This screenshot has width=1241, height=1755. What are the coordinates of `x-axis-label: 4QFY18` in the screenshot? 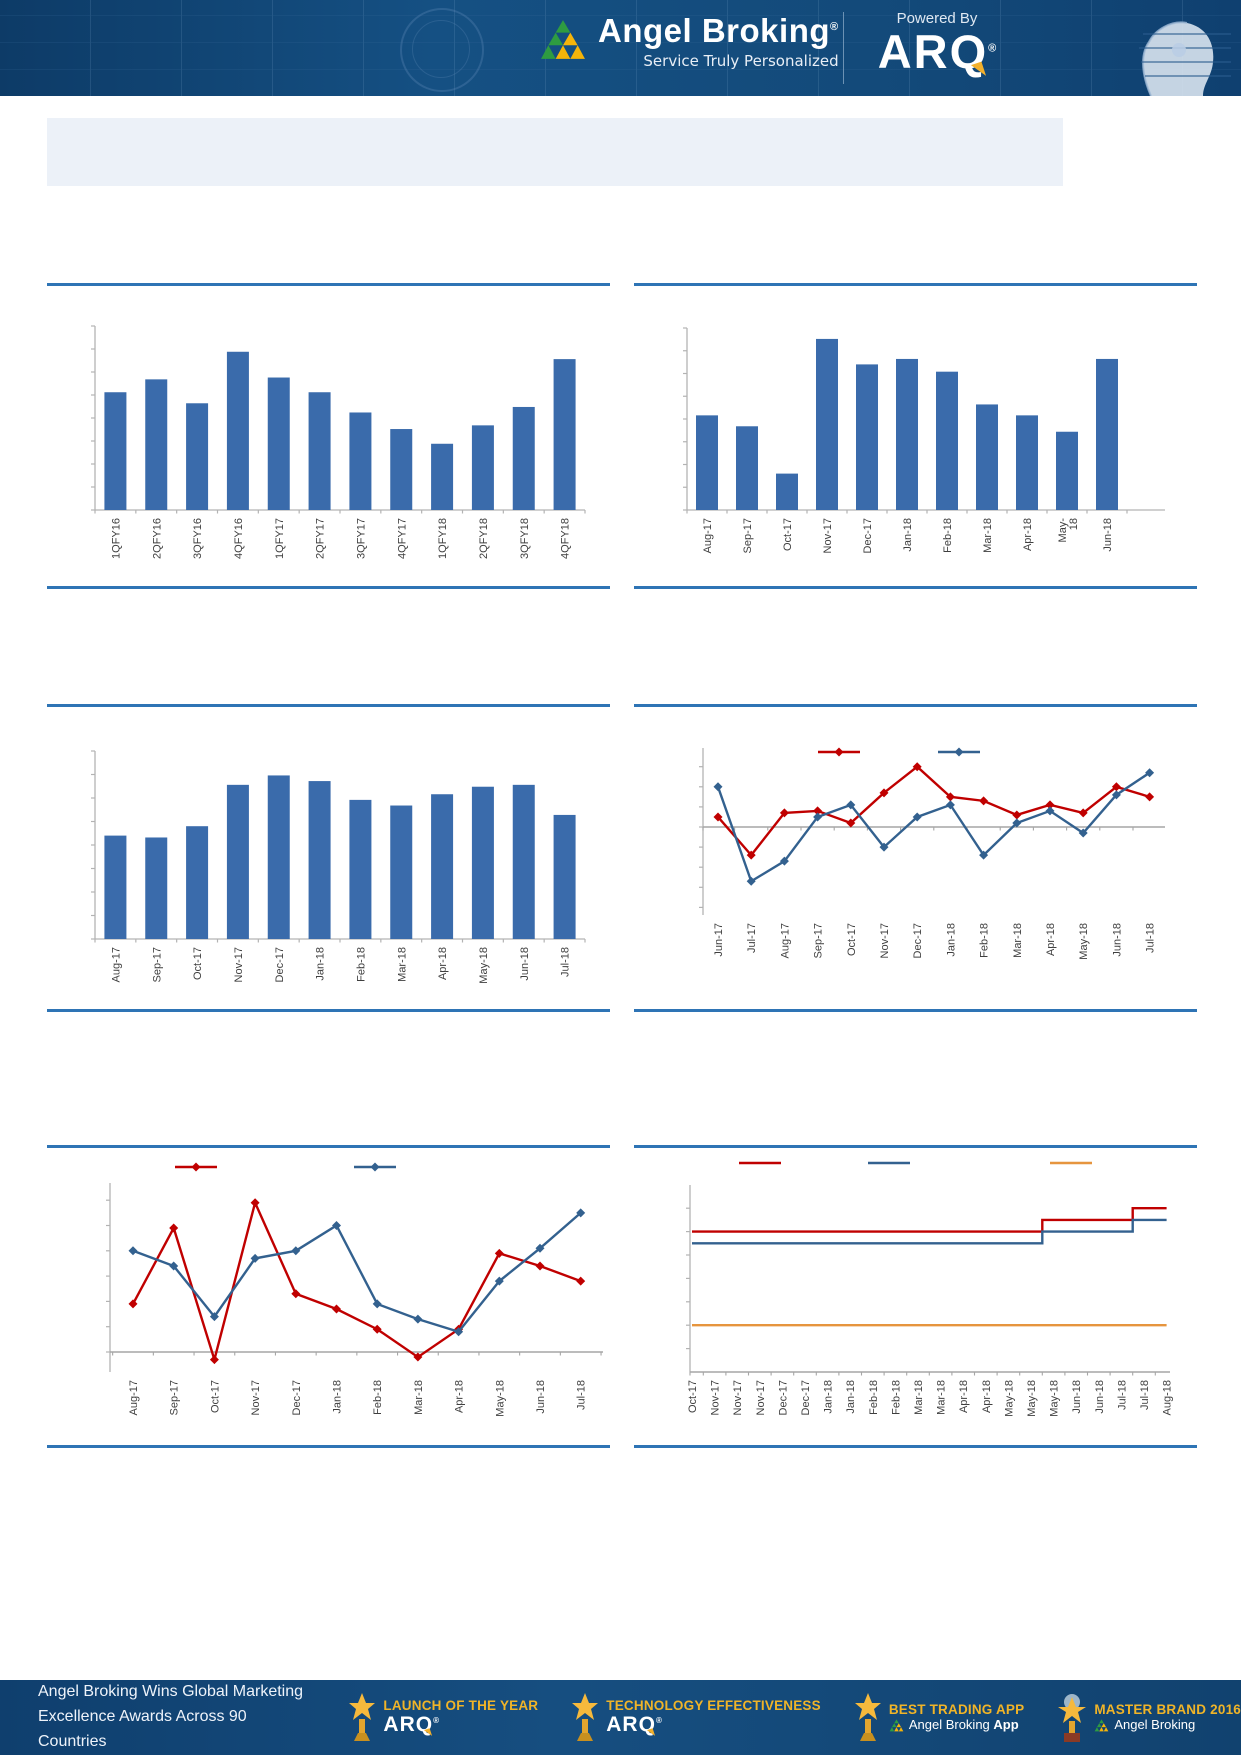 It's located at (566, 538).